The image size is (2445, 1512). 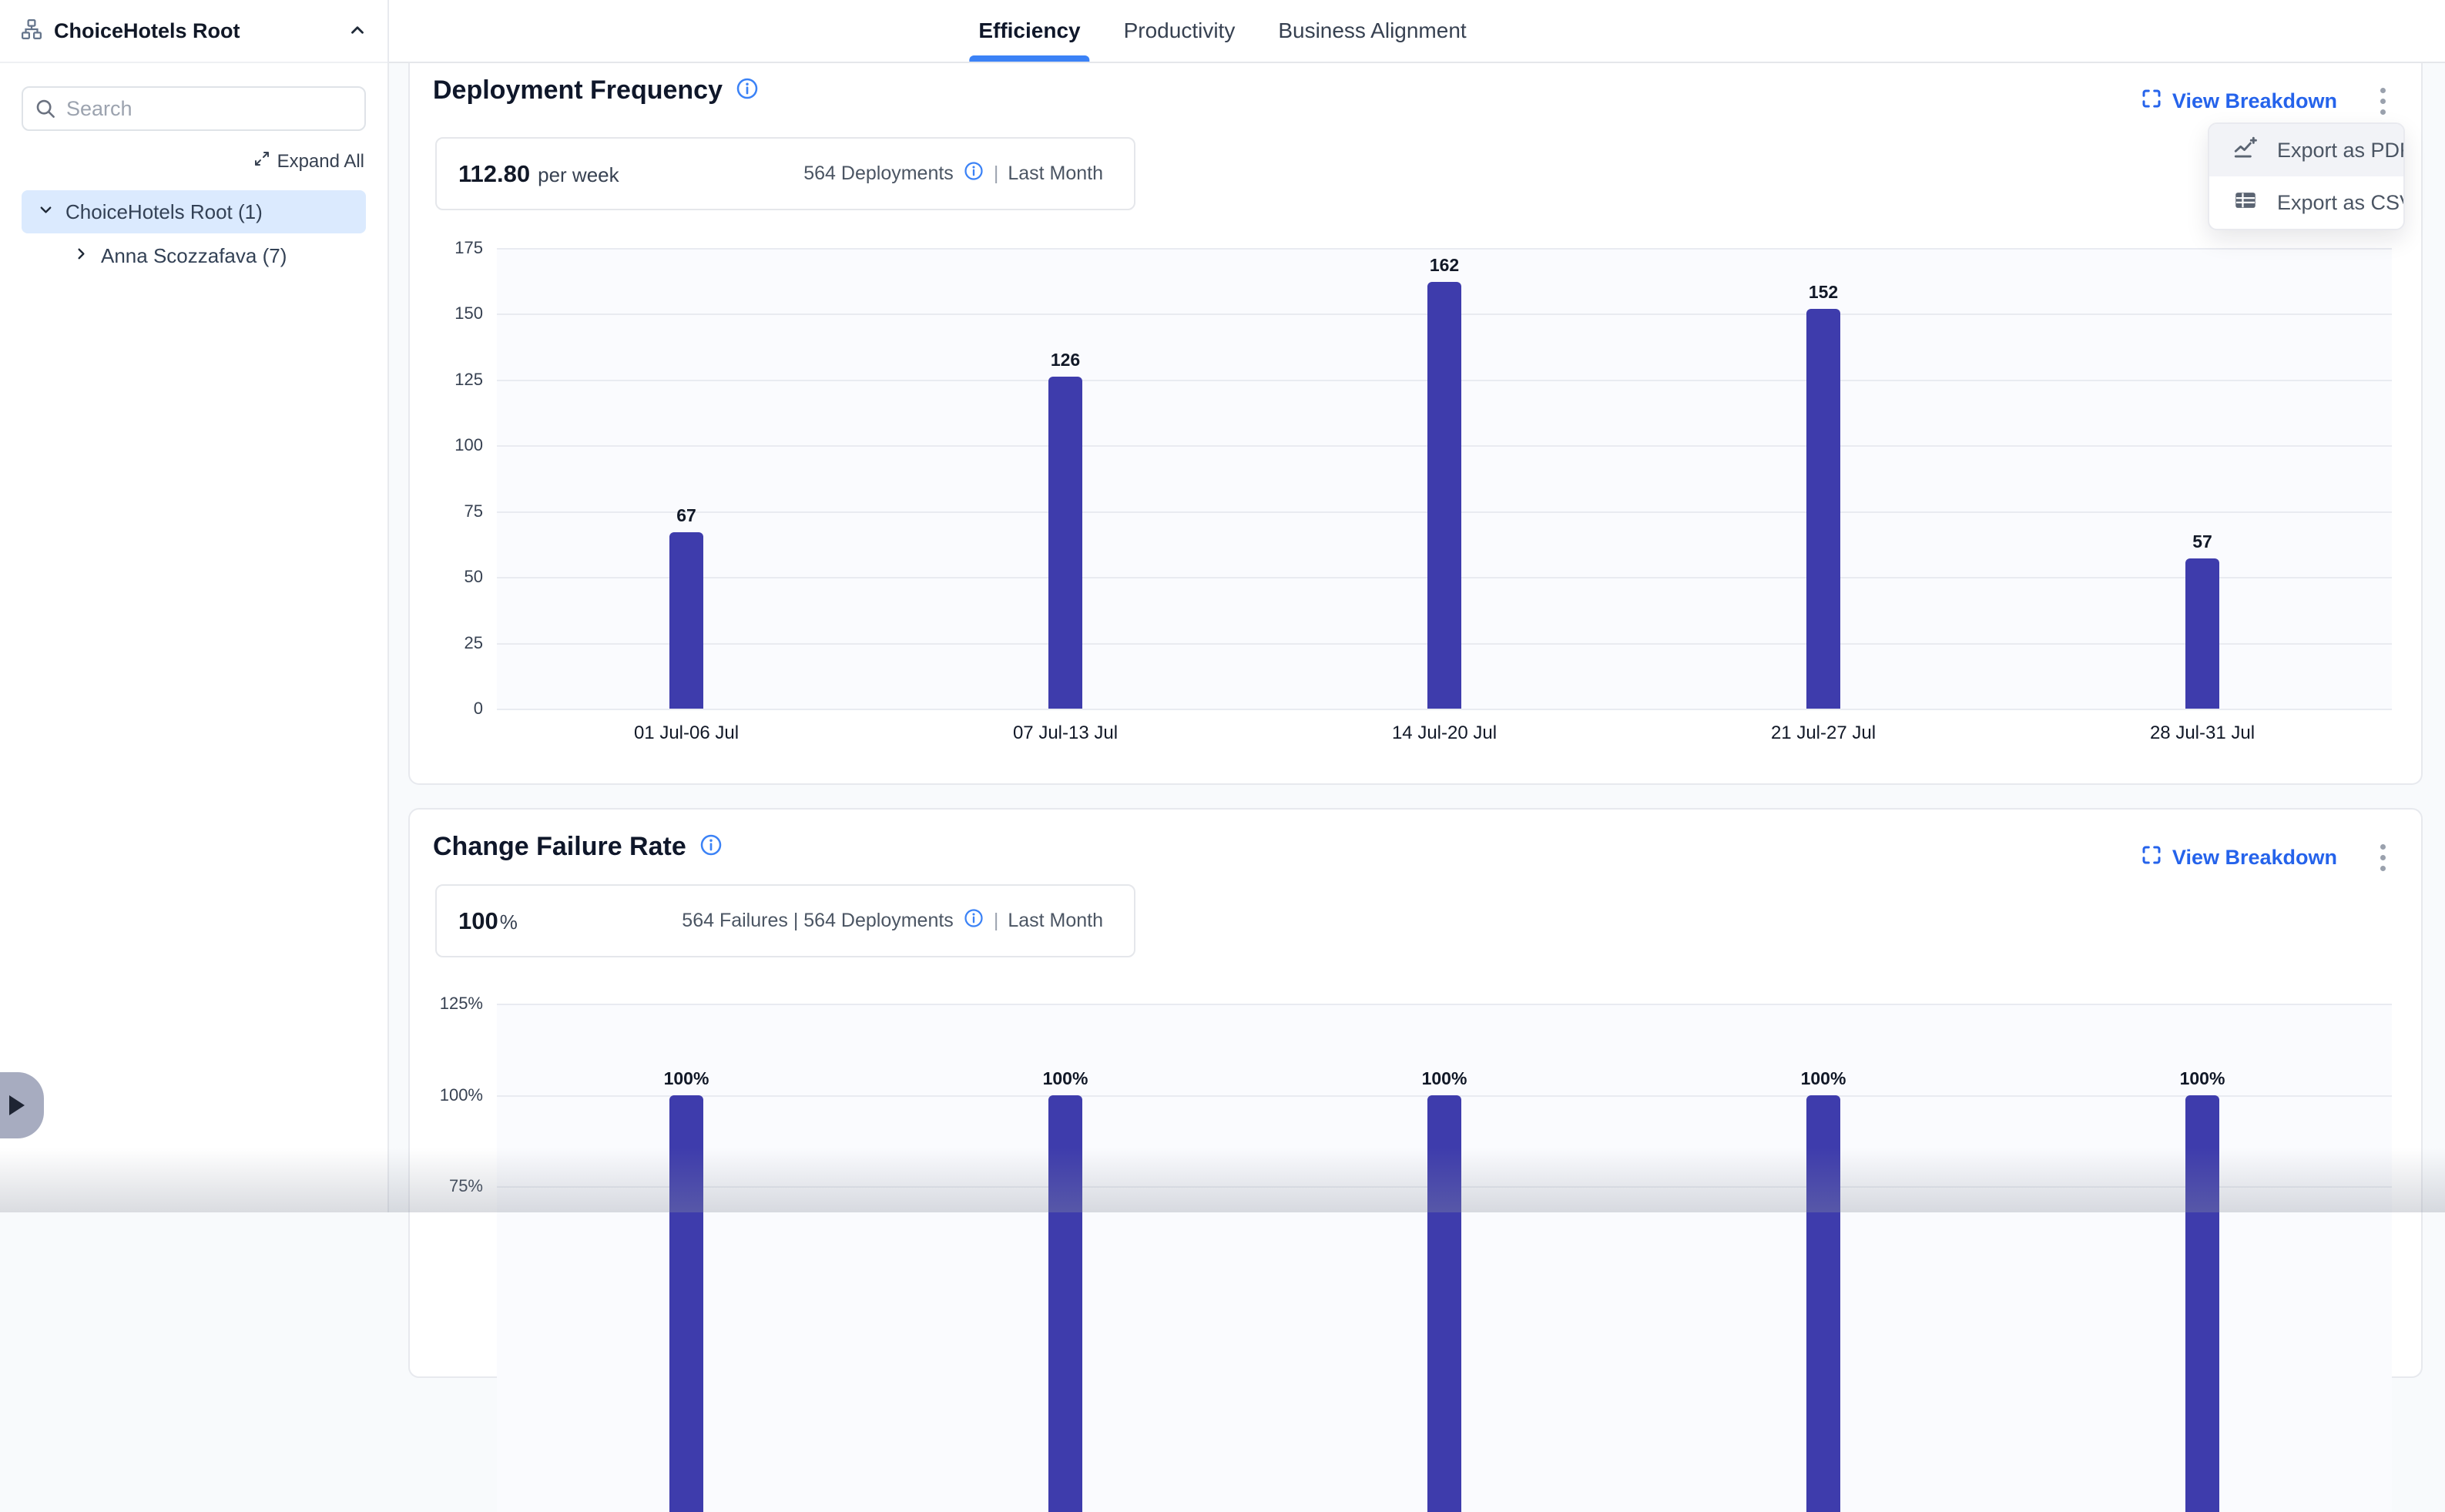 I want to click on sidebar-title: ChoiceHotels Root, so click(x=201, y=31).